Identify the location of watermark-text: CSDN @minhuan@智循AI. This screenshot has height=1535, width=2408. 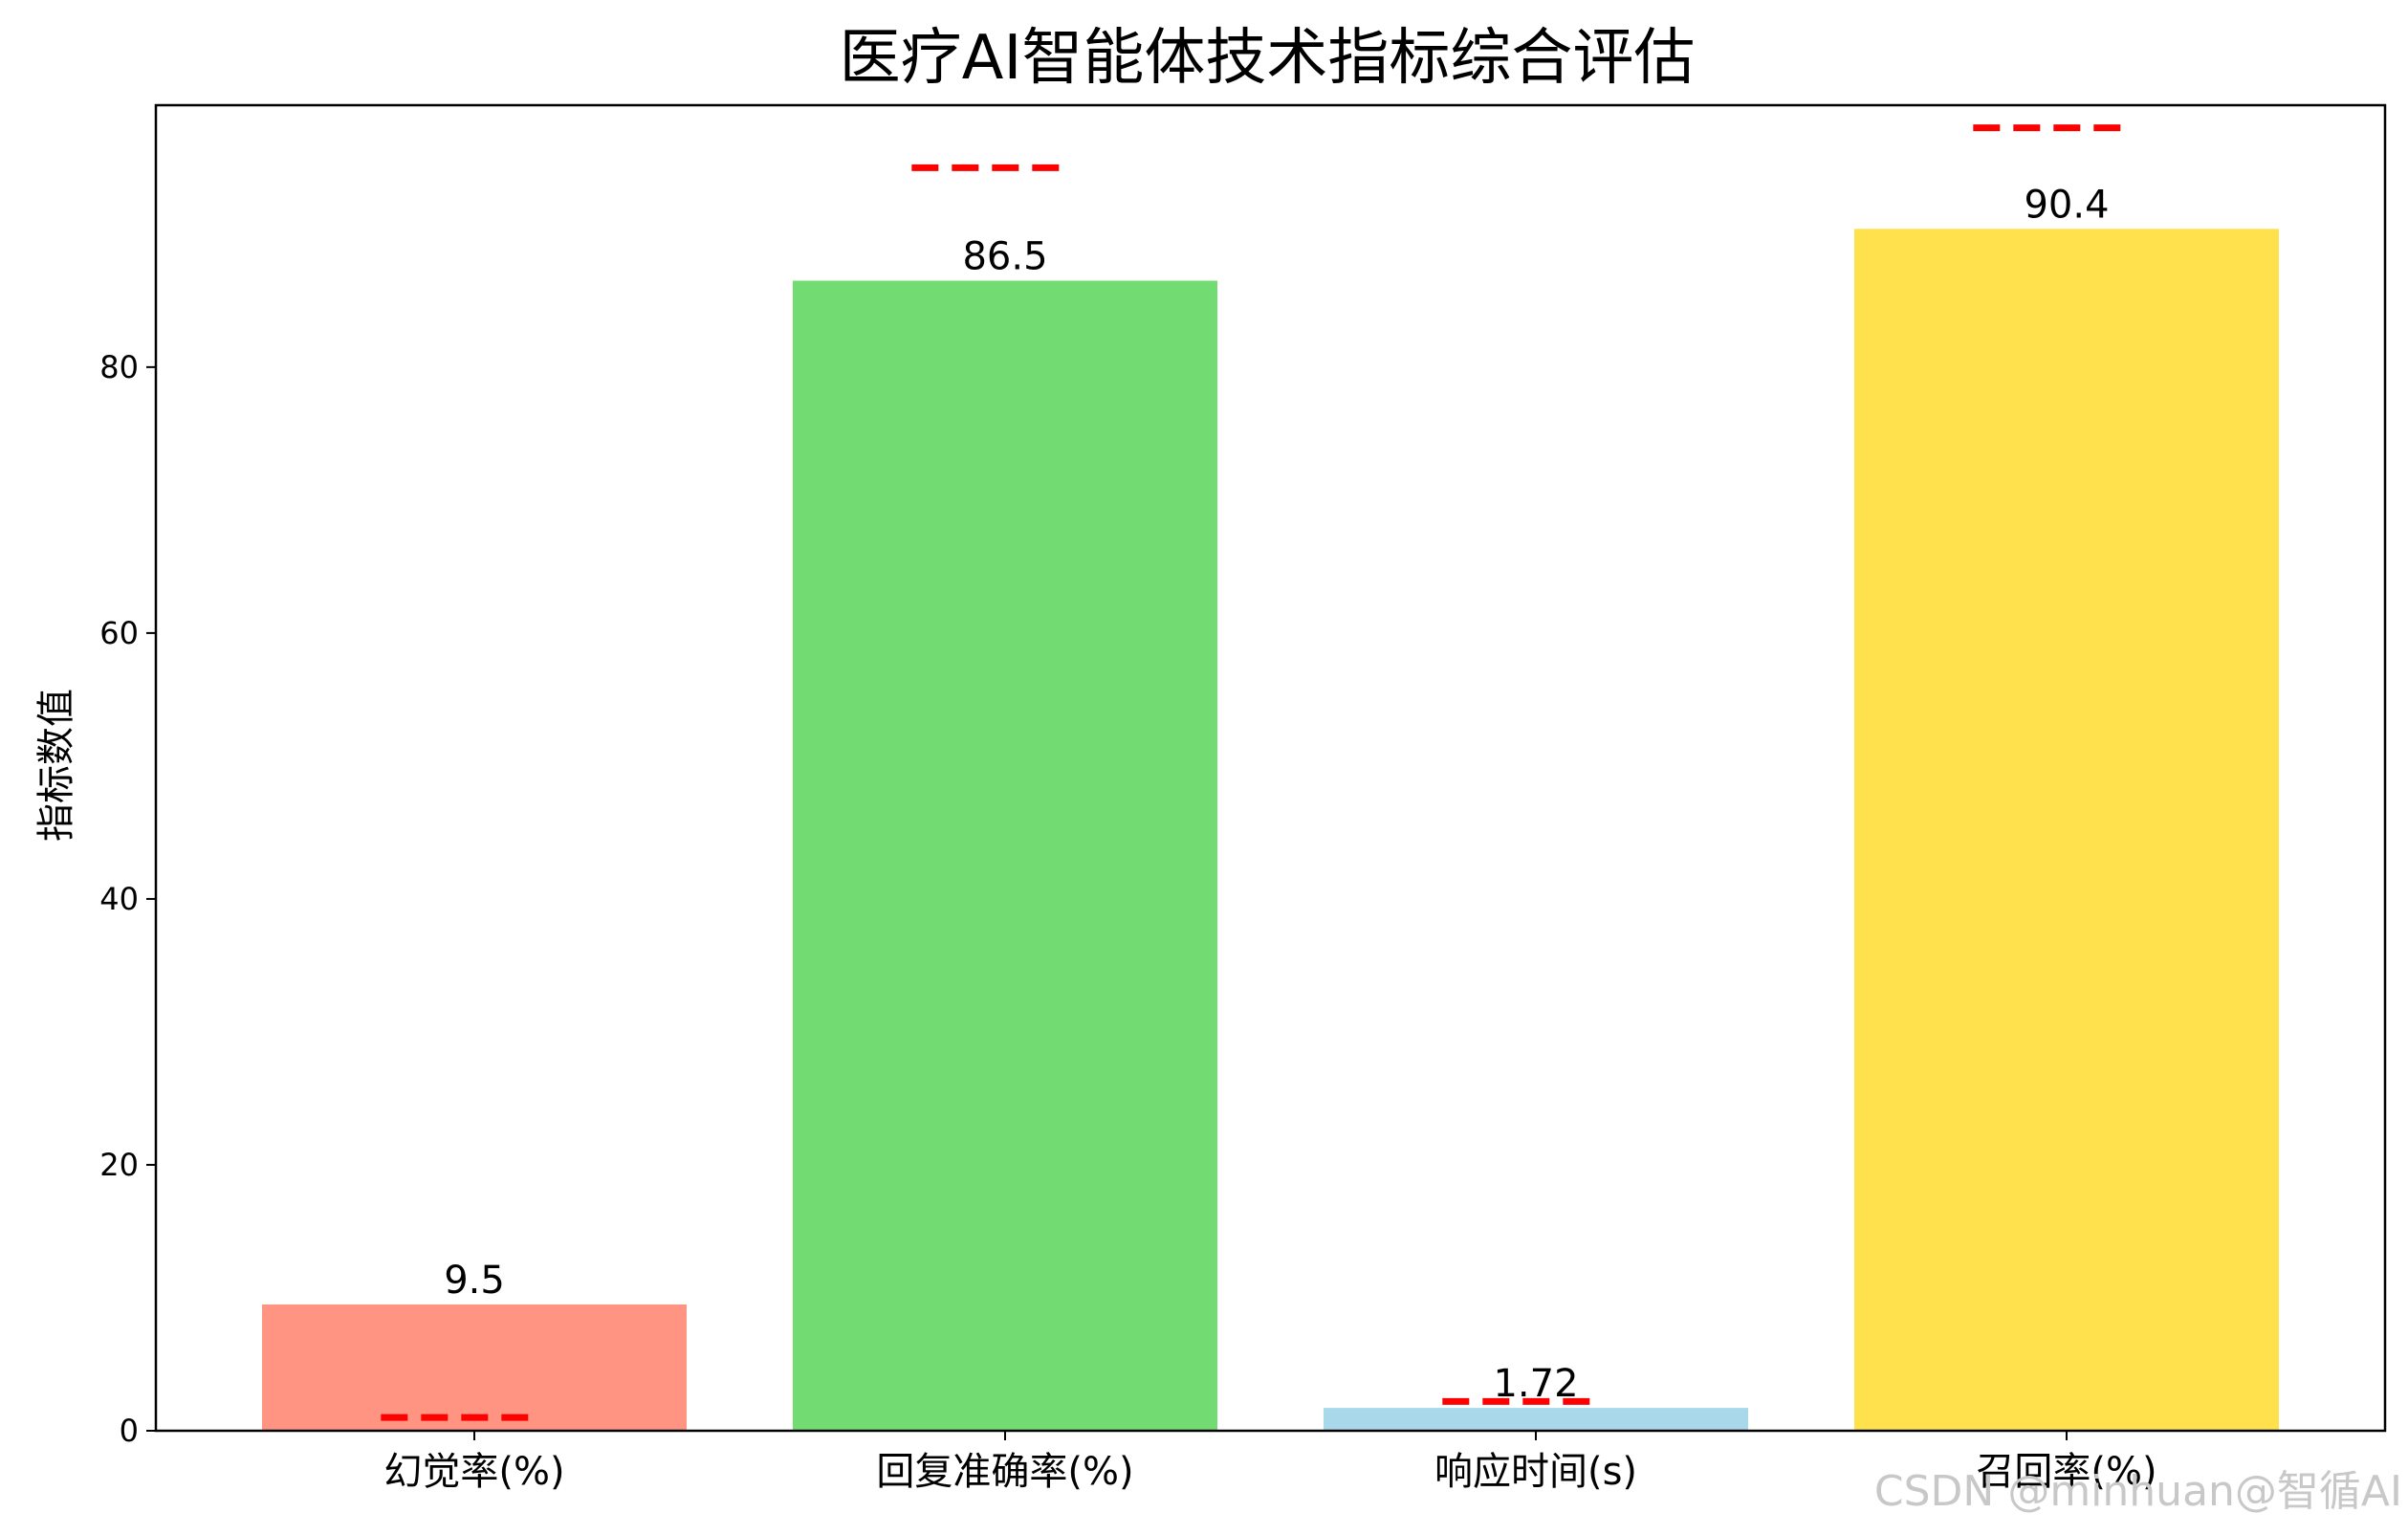
(2138, 1491).